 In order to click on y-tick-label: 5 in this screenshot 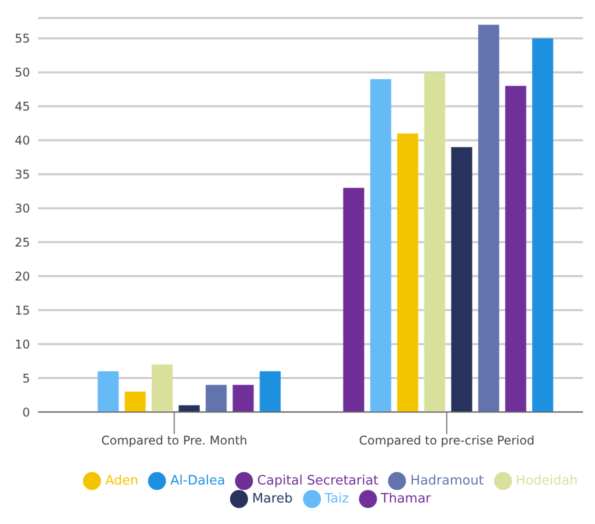, I will do `click(26, 378)`.